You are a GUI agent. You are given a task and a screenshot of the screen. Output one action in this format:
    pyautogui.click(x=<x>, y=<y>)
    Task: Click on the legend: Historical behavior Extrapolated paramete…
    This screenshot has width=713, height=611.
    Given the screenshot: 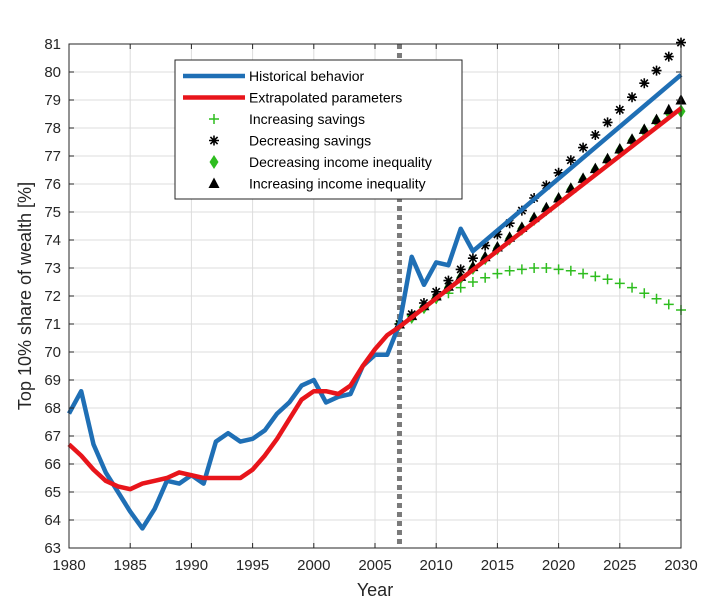 What is the action you would take?
    pyautogui.click(x=318, y=129)
    